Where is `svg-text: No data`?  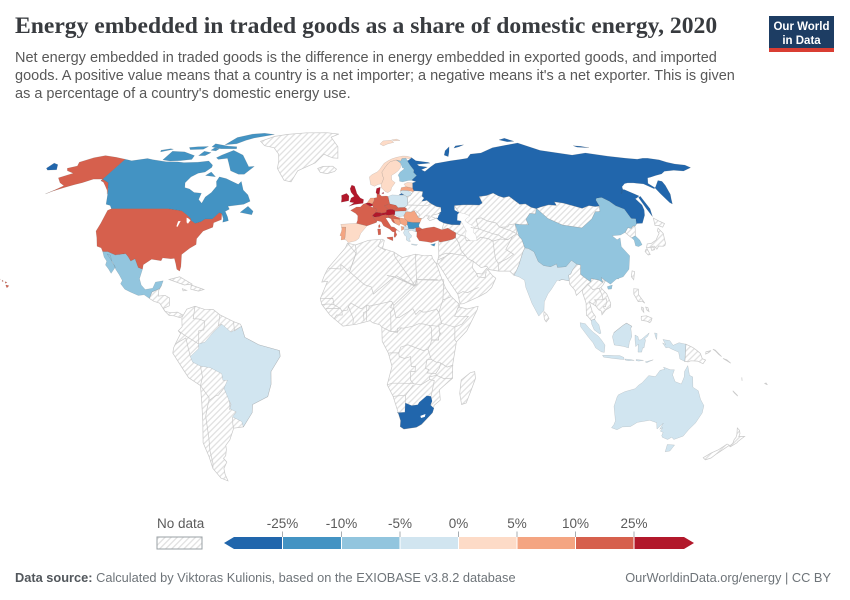 svg-text: No data is located at coordinates (181, 523).